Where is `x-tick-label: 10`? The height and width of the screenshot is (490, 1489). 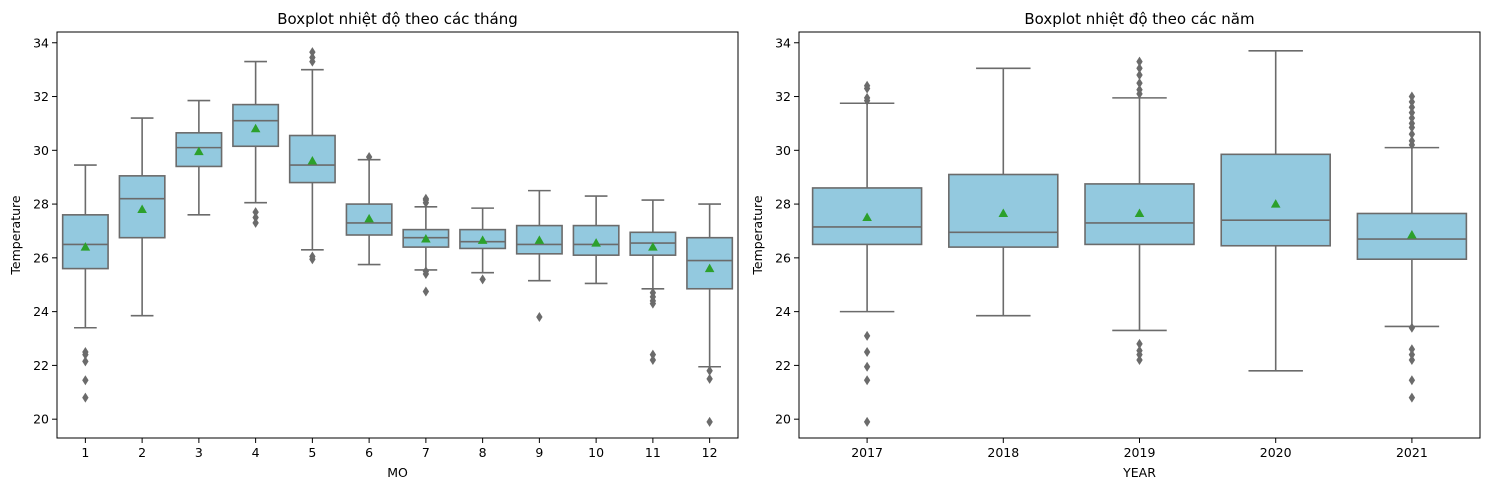
x-tick-label: 10 is located at coordinates (596, 452).